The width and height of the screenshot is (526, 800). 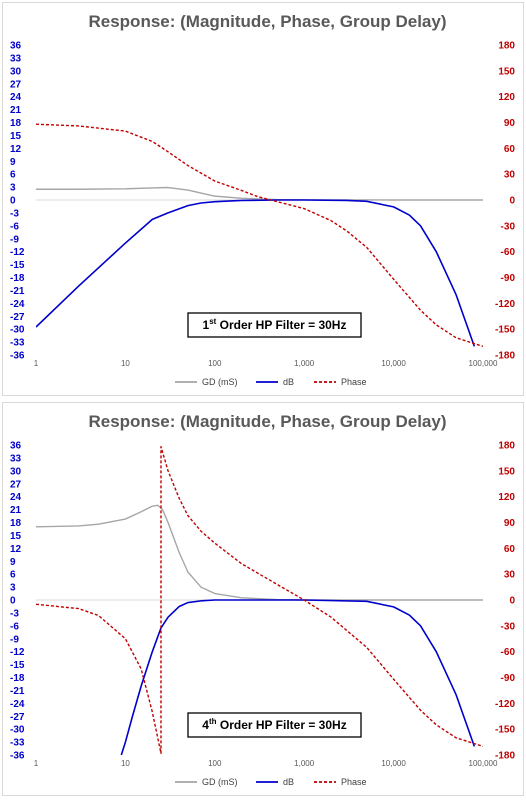 I want to click on y-right-tick-label: 60, so click(x=510, y=549).